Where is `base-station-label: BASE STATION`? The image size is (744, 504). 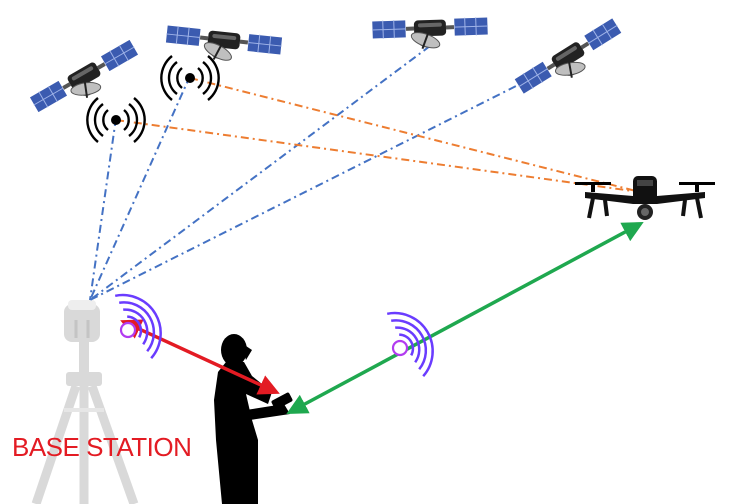 base-station-label: BASE STATION is located at coordinates (102, 447).